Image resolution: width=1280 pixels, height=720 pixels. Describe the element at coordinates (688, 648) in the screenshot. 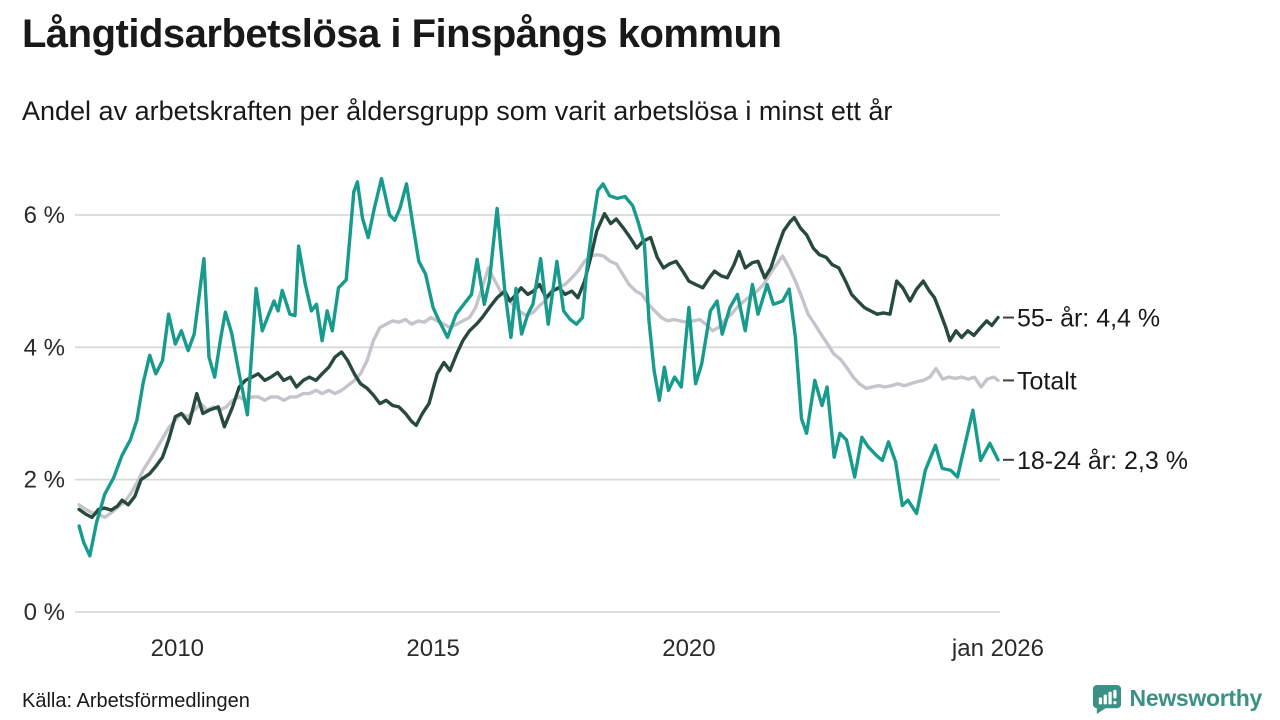

I see `x-tick-label: 2020` at that location.